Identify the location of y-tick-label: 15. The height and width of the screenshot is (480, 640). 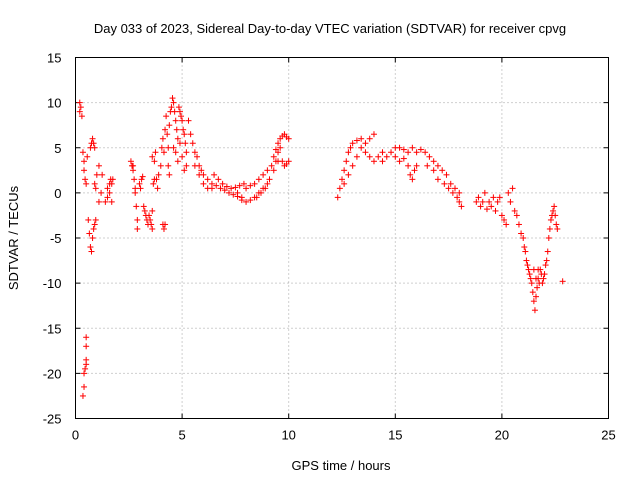
(54, 58).